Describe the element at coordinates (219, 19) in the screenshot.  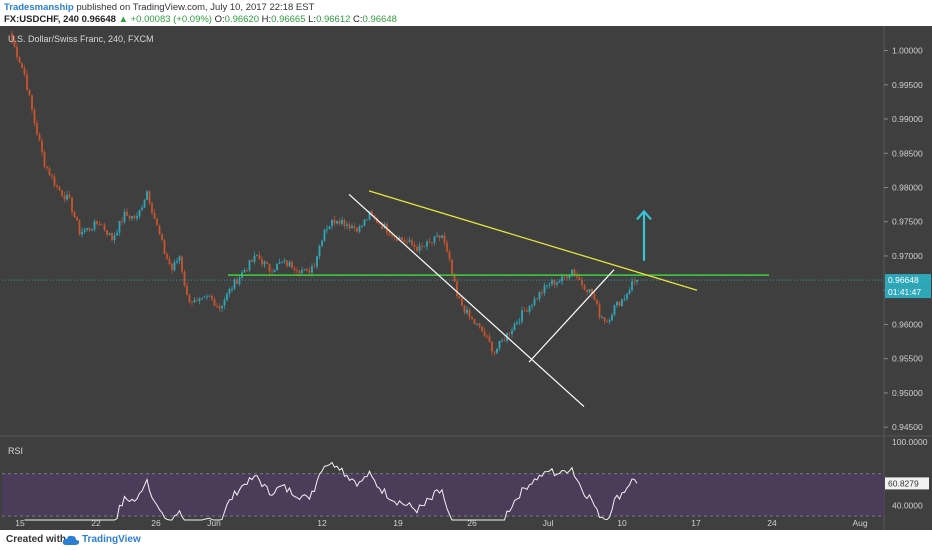
I see `open-label: O:` at that location.